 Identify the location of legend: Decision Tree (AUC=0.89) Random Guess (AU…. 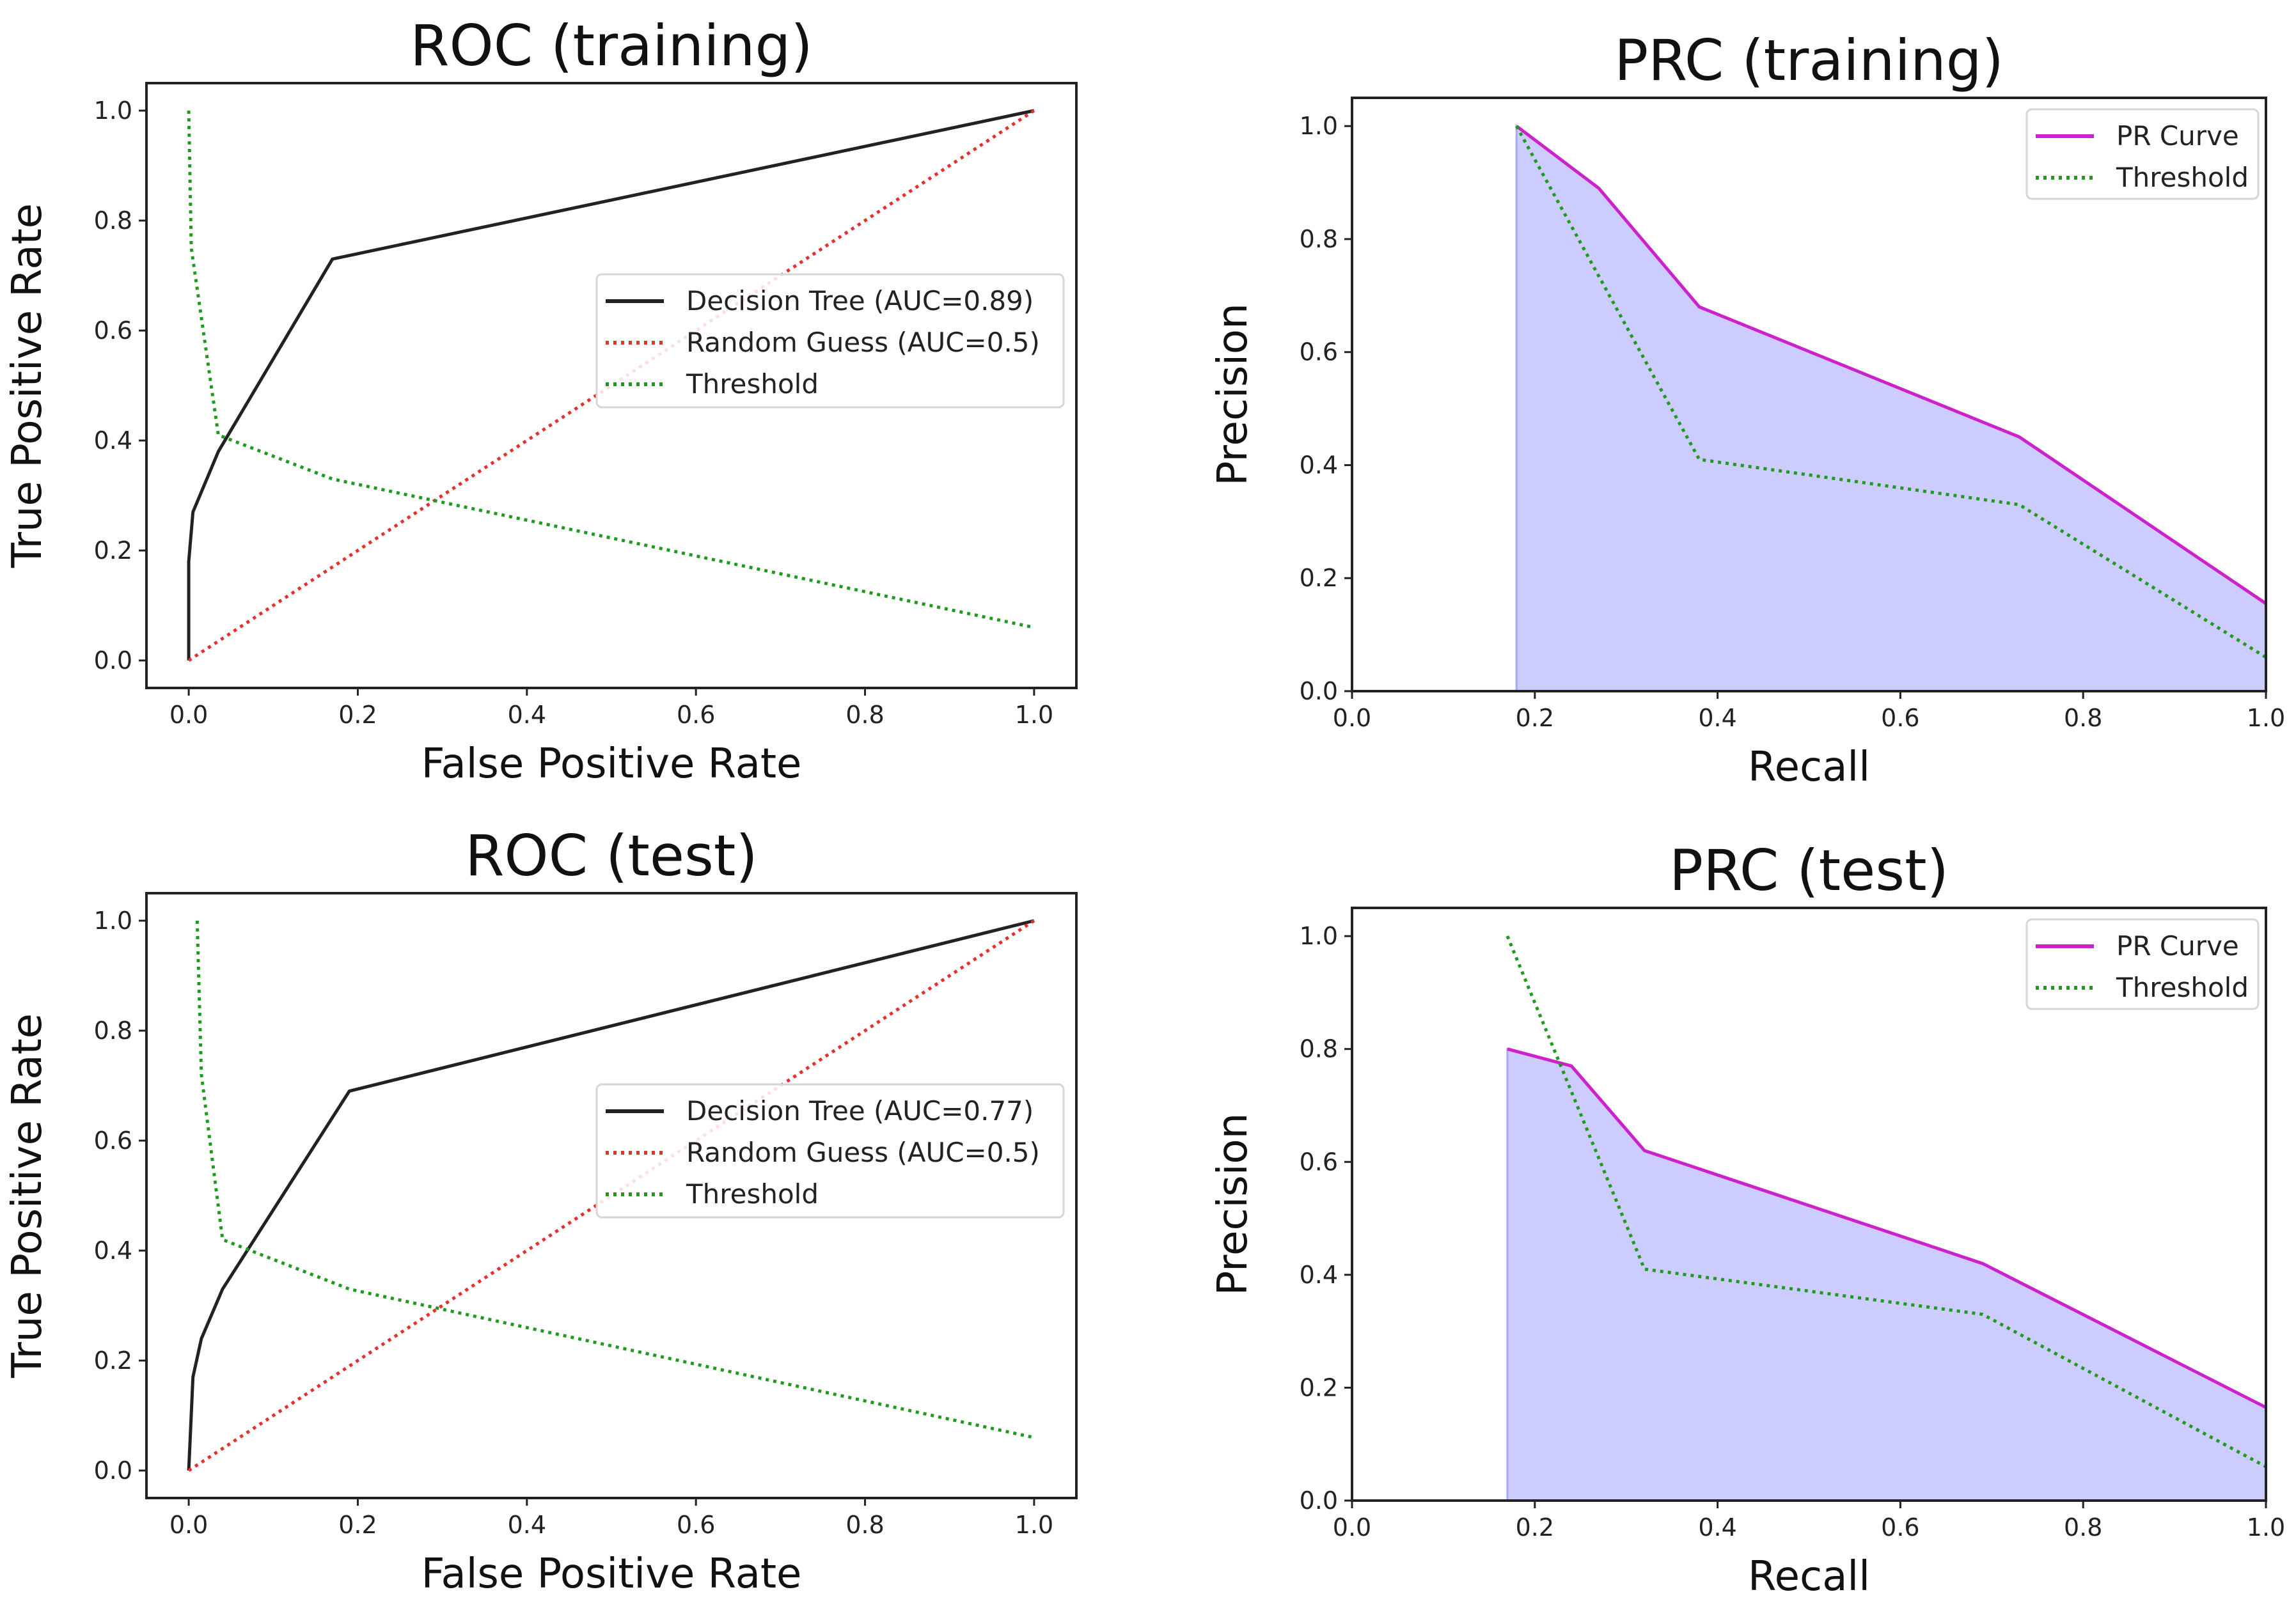
(830, 341).